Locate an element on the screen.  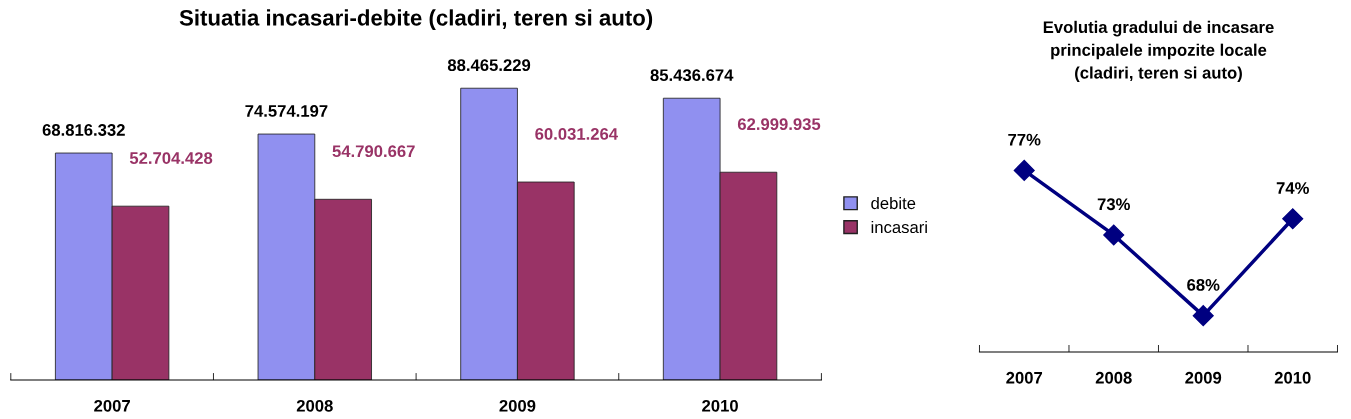
chart-title: Evolutia gradului de incasare principalele impozite locale (cladiri, teren si auto) is located at coordinates (1158, 51).